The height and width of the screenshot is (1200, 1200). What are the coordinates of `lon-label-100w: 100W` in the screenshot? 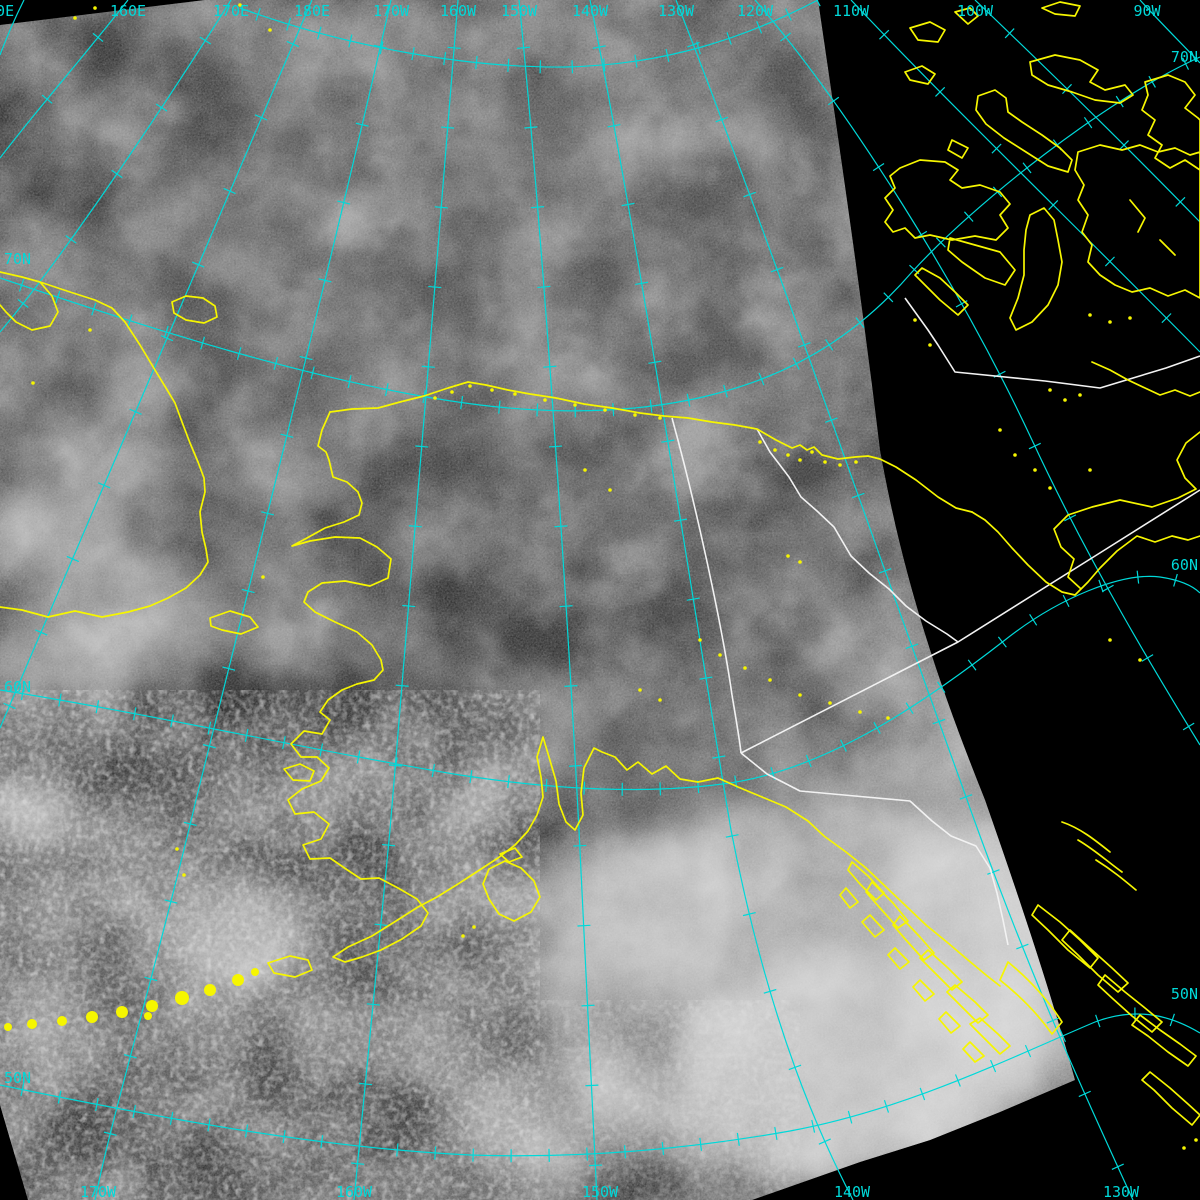 It's located at (975, 11).